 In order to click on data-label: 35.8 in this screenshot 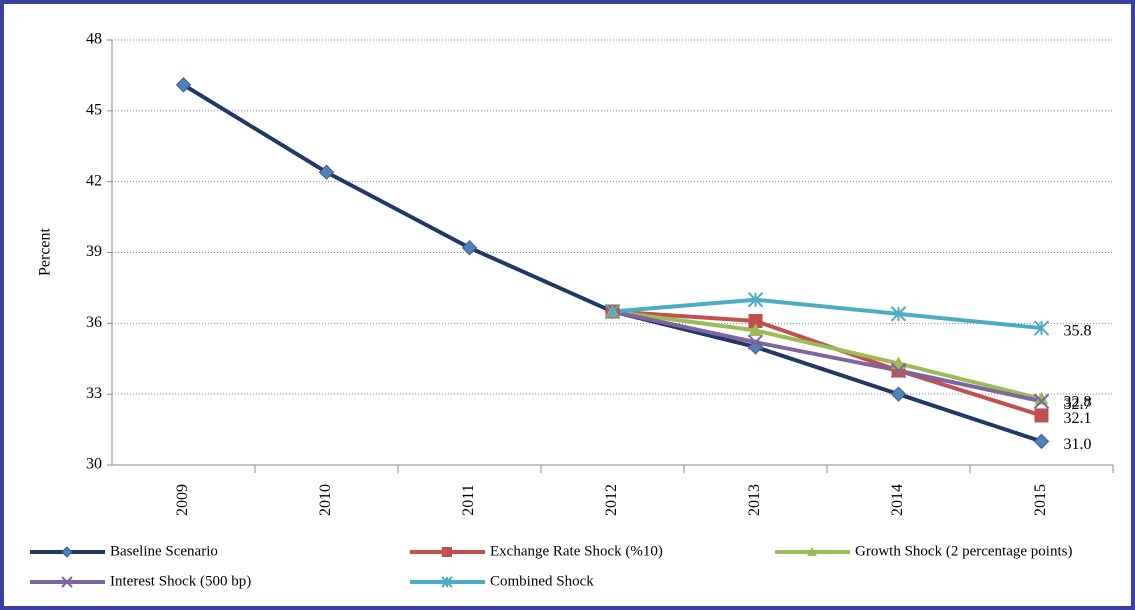, I will do `click(1078, 331)`.